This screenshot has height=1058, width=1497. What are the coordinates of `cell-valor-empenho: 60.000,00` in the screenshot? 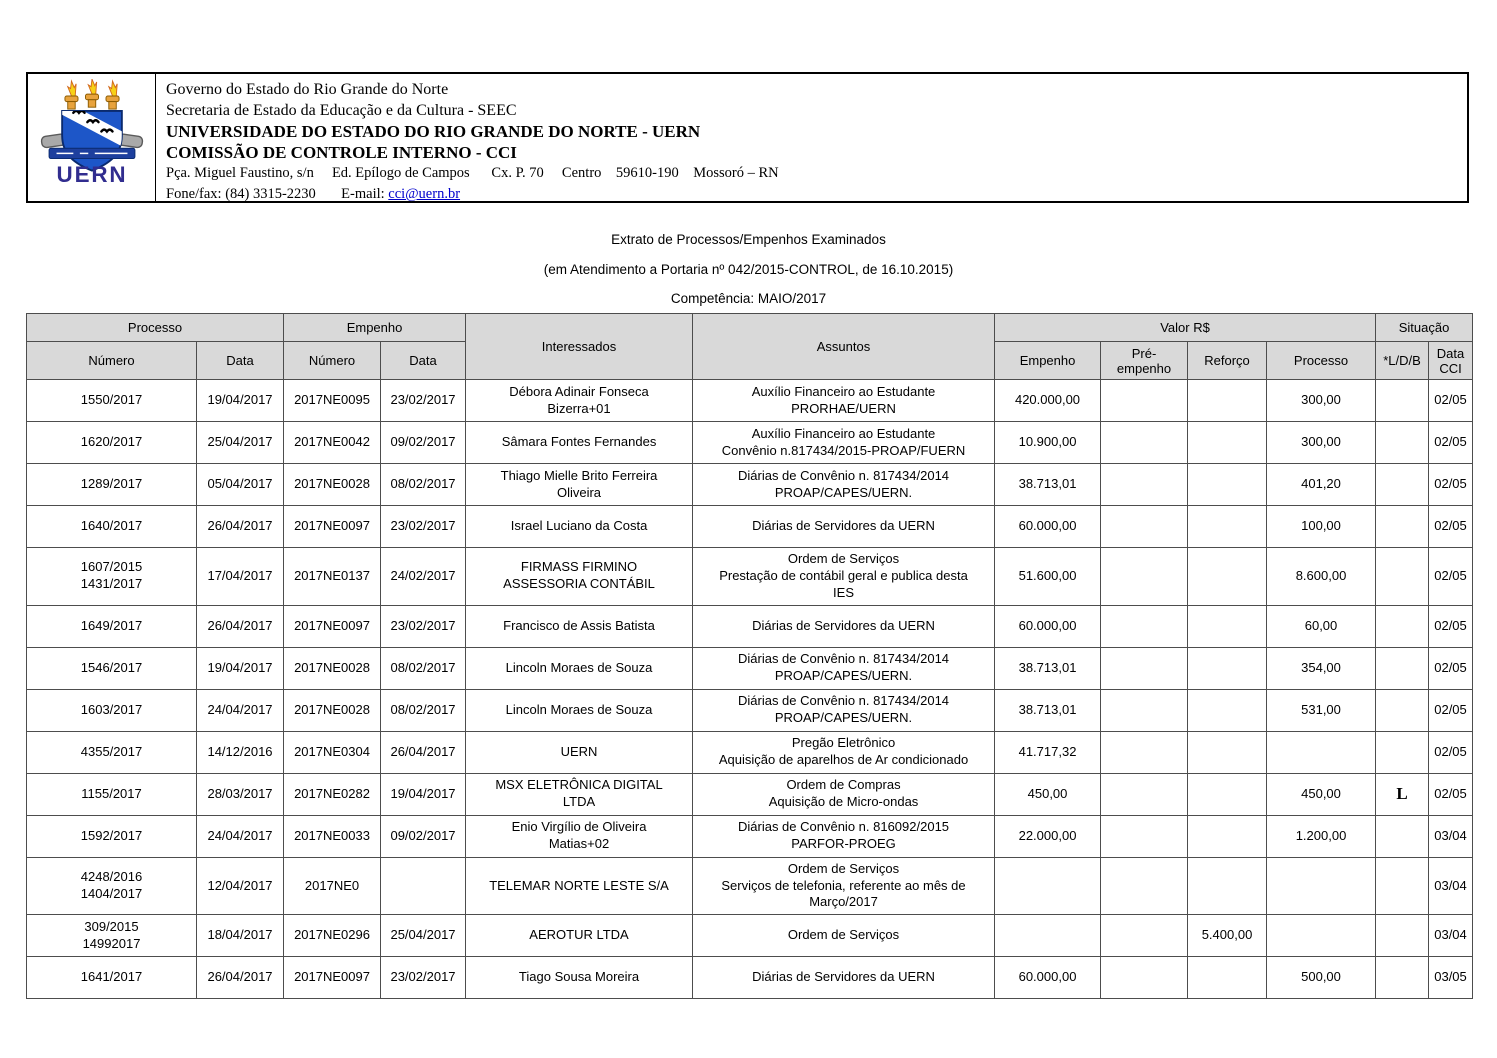 It's located at (1048, 626).